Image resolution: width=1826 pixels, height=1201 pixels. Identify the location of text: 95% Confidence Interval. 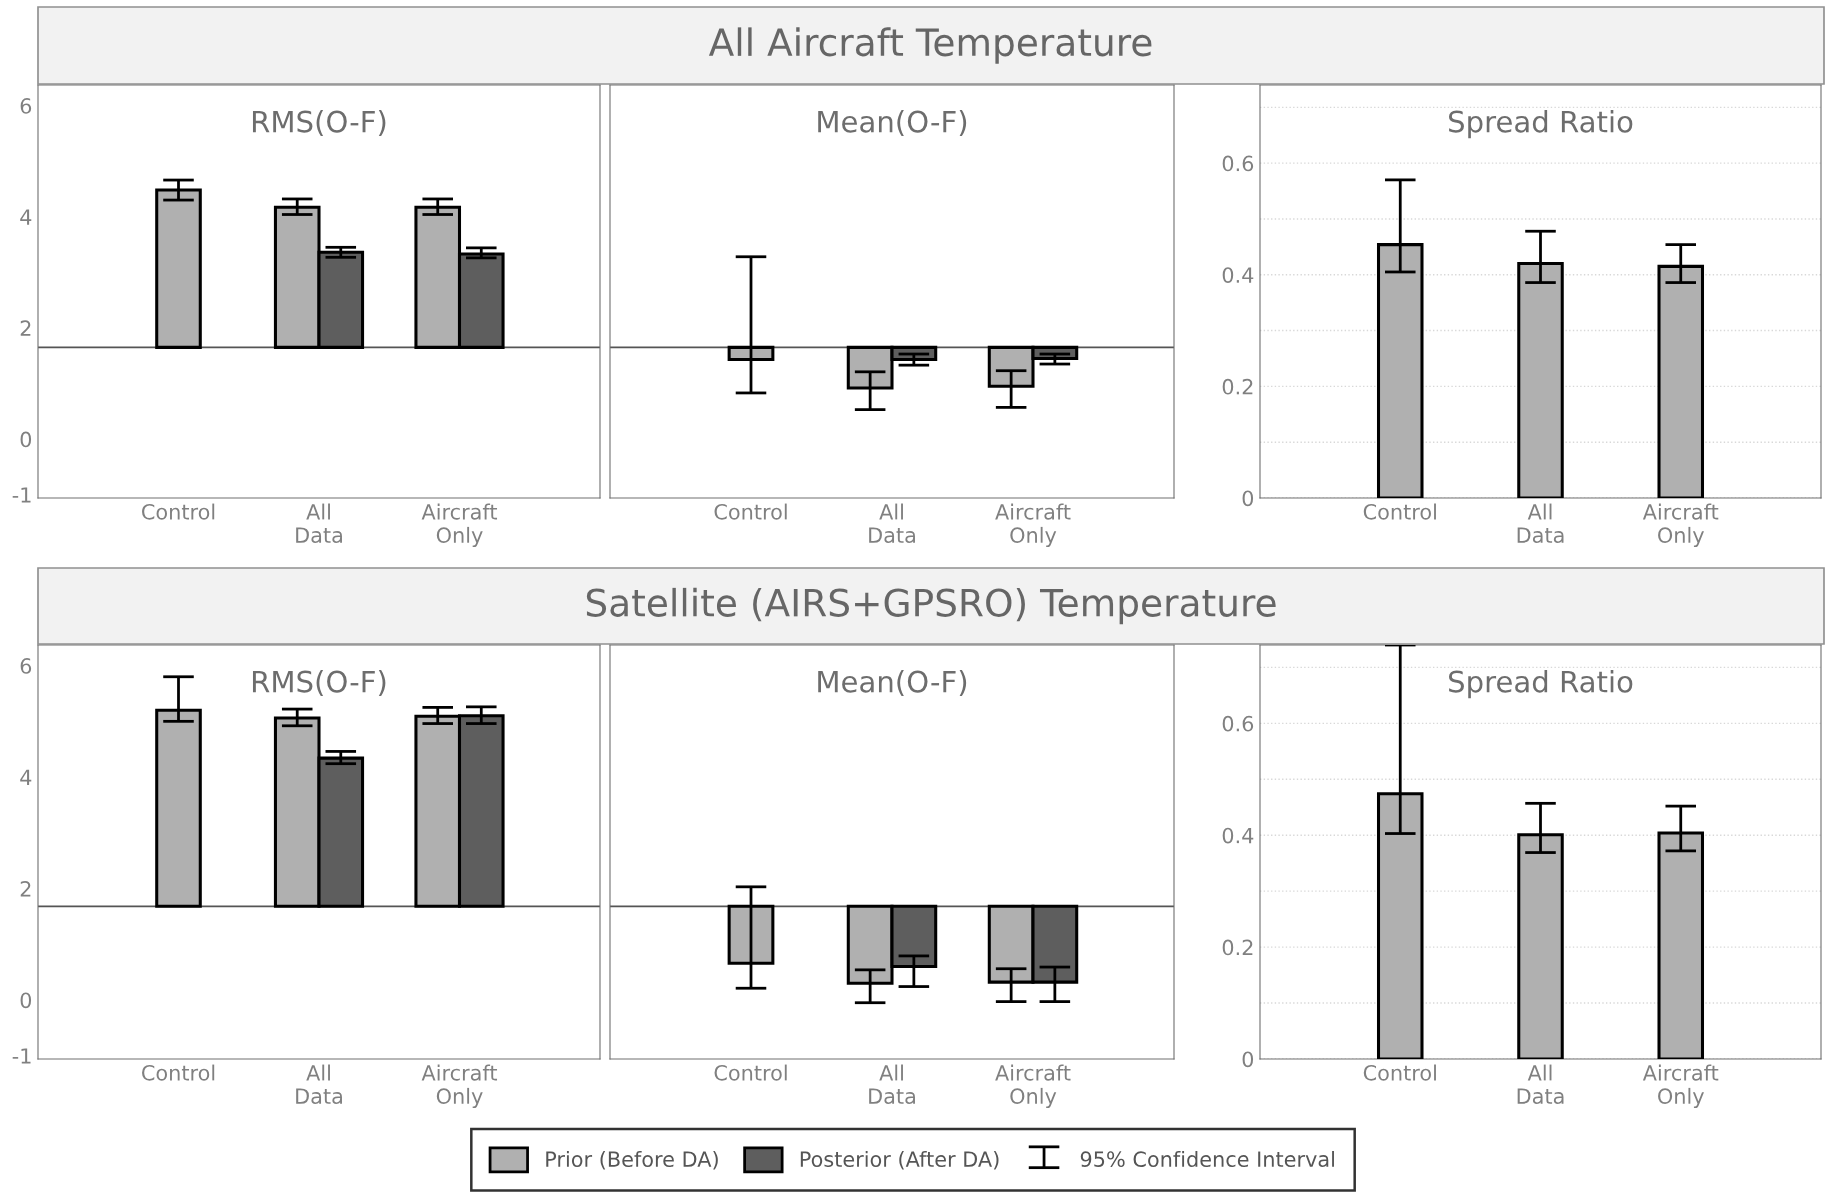
(1207, 1159).